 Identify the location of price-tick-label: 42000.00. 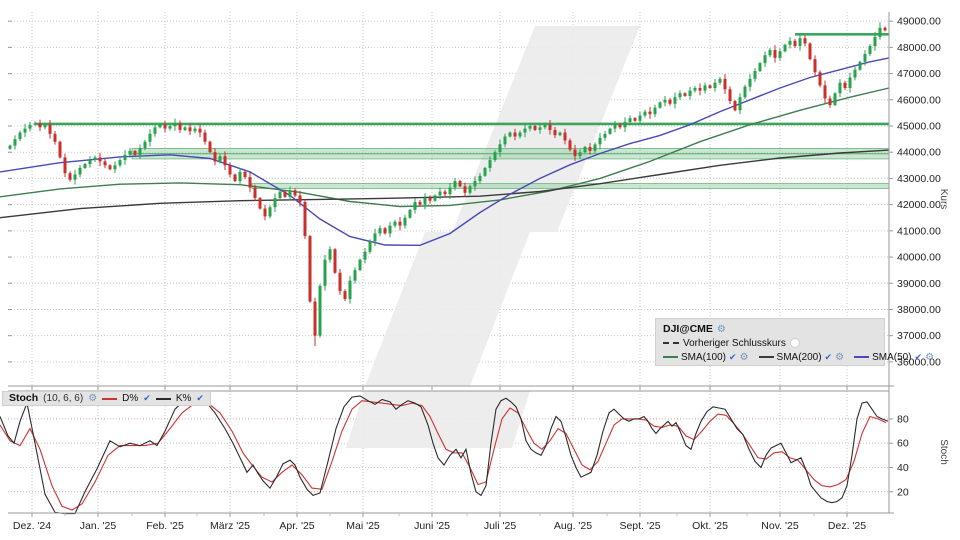
(919, 205).